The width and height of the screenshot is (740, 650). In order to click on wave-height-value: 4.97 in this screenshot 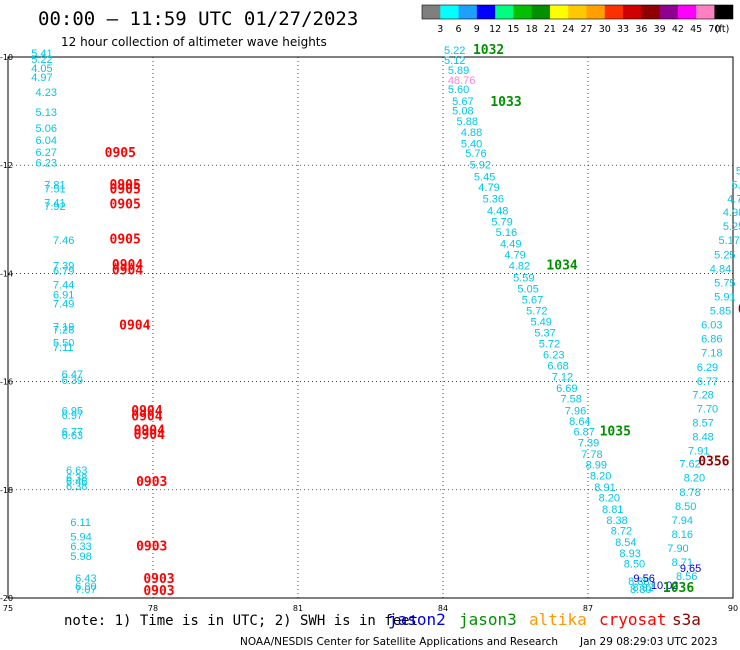, I will do `click(41, 78)`.